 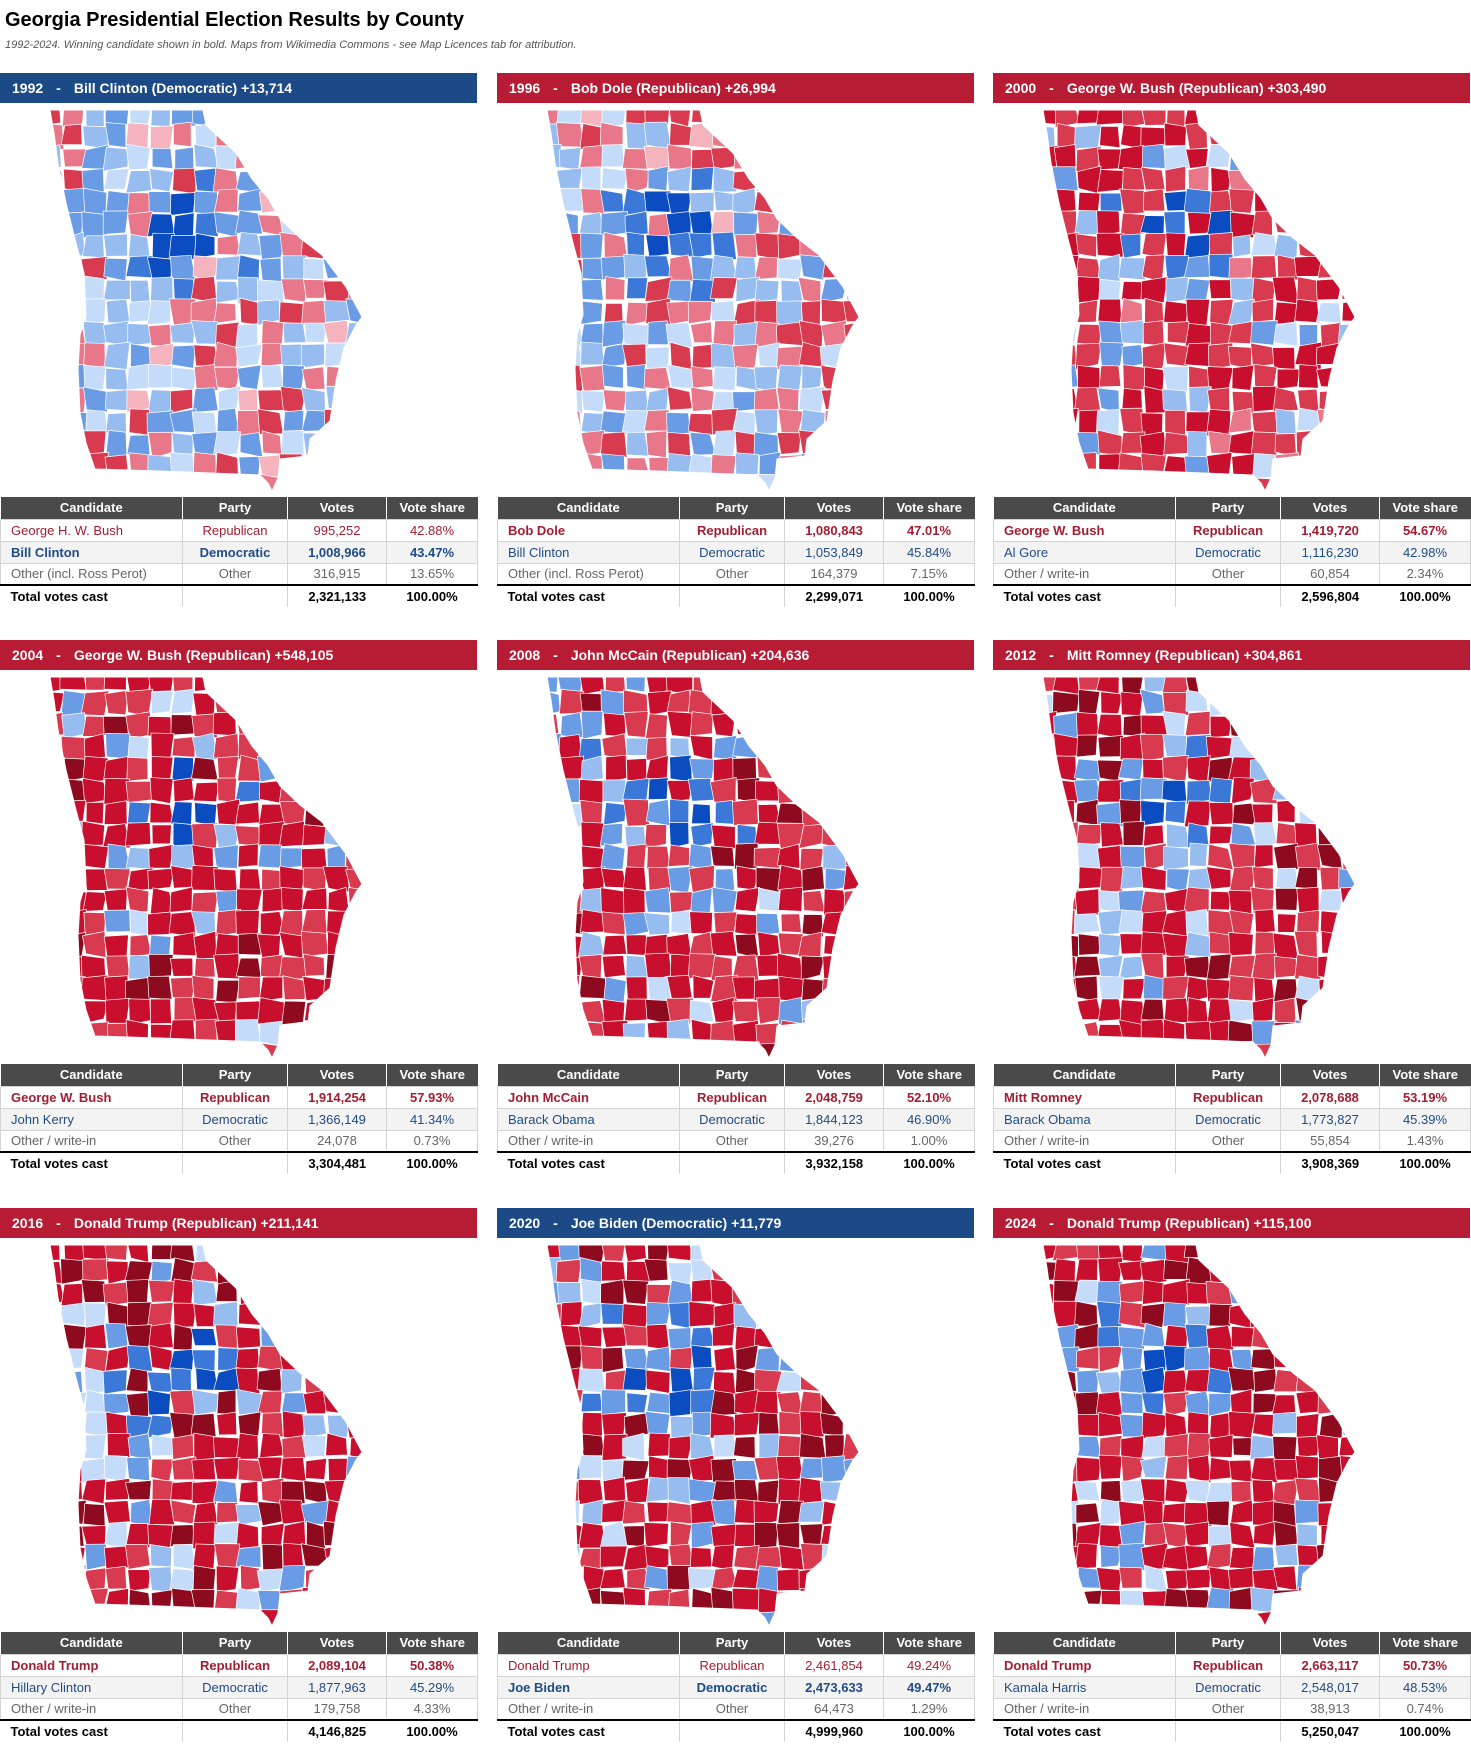 What do you see at coordinates (235, 1141) in the screenshot?
I see `party-cell: Other` at bounding box center [235, 1141].